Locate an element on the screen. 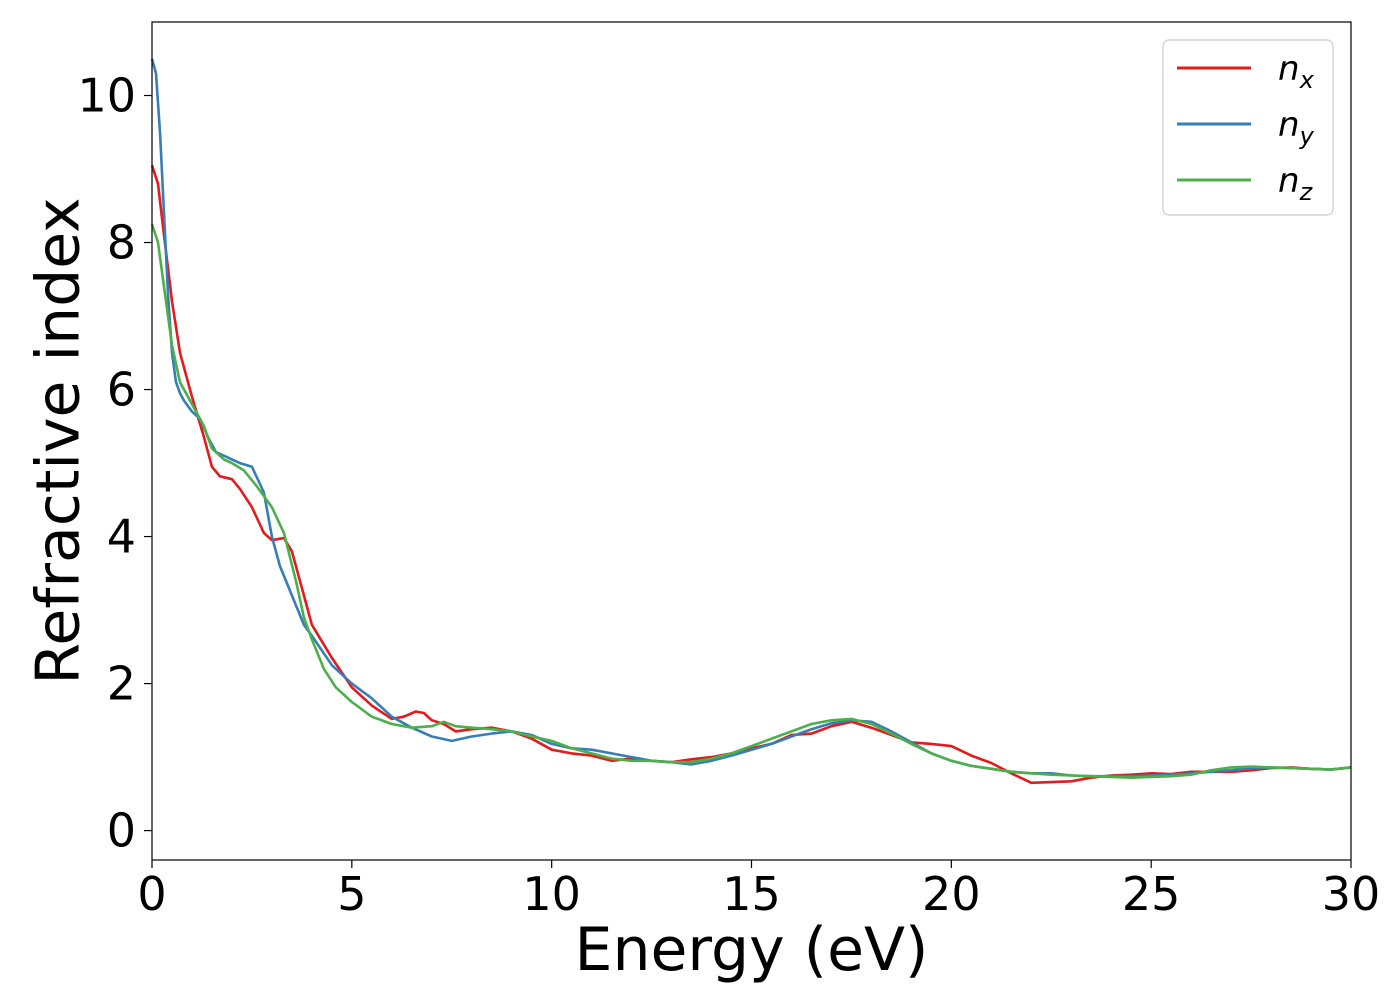  y-axis-label: Refractive index is located at coordinates (59, 440).